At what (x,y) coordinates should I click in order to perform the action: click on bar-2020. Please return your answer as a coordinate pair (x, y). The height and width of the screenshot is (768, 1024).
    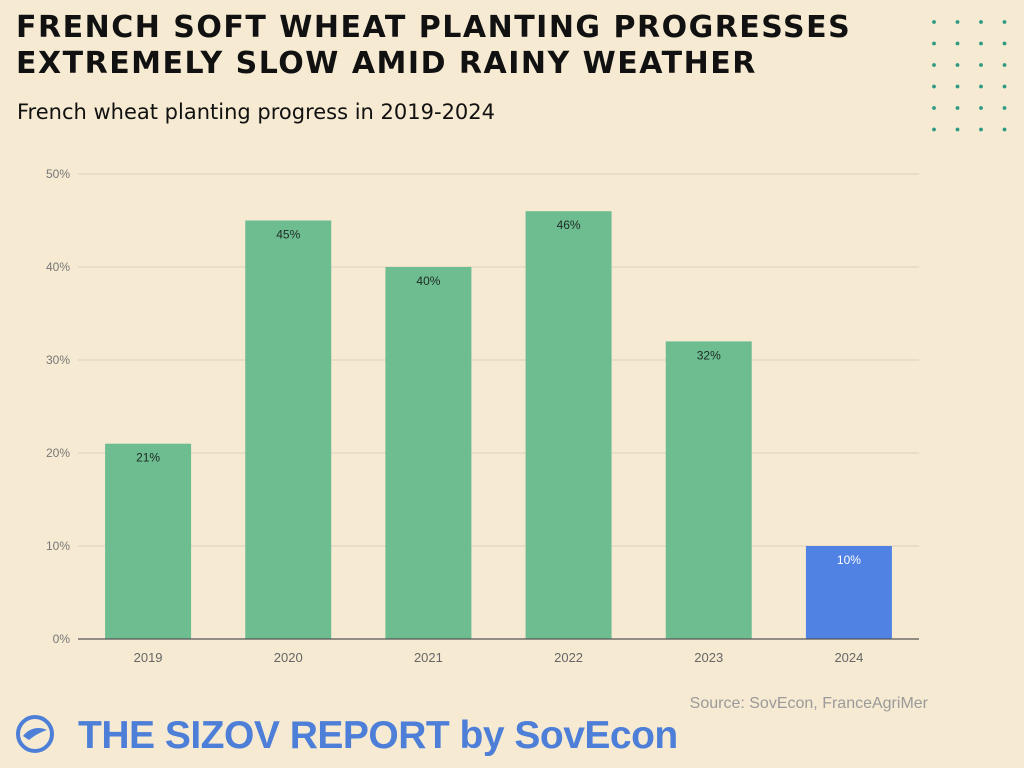
    Looking at the image, I should click on (288, 429).